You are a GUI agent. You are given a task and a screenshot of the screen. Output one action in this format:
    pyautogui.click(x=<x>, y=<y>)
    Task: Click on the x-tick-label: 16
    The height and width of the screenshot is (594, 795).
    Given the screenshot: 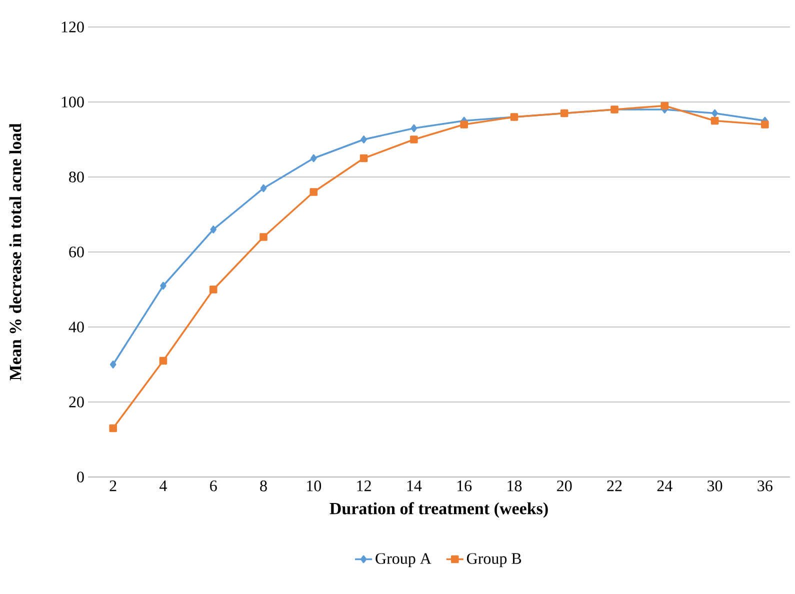 What is the action you would take?
    pyautogui.click(x=464, y=486)
    